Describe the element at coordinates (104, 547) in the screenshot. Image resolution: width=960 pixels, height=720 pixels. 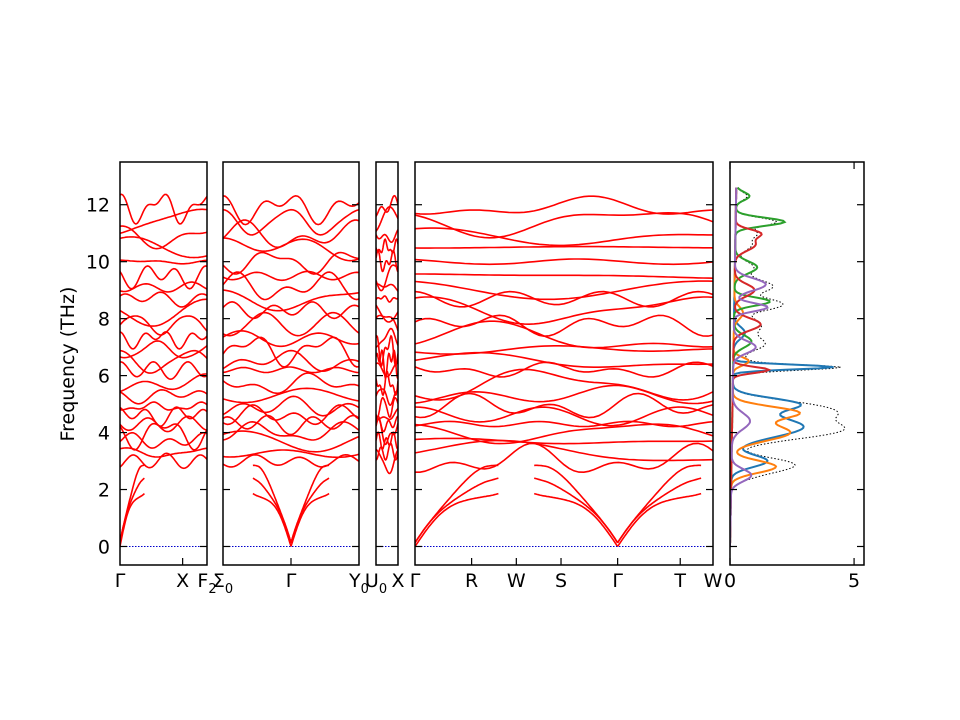
I see `y-tick-label: 0` at that location.